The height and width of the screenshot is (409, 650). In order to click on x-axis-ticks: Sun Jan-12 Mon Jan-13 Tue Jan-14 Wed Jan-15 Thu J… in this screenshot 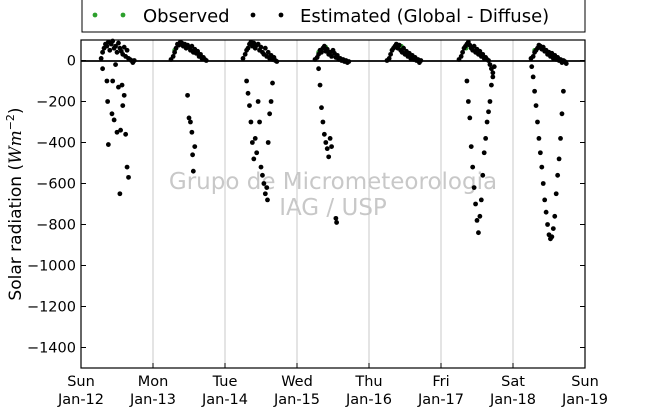, I will do `click(332, 385)`.